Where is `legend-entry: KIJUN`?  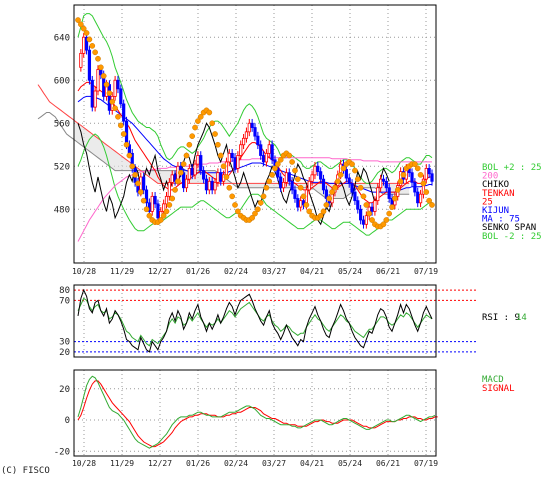 legend-entry: KIJUN is located at coordinates (495, 211).